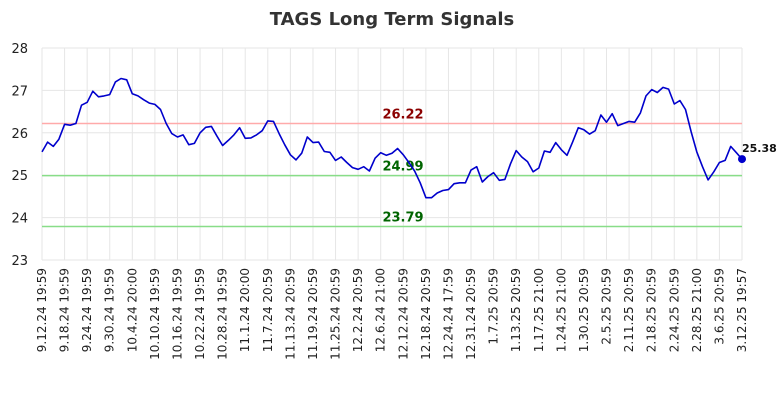 The height and width of the screenshot is (400, 784). What do you see at coordinates (19, 134) in the screenshot?
I see `y-tick-label: 26` at bounding box center [19, 134].